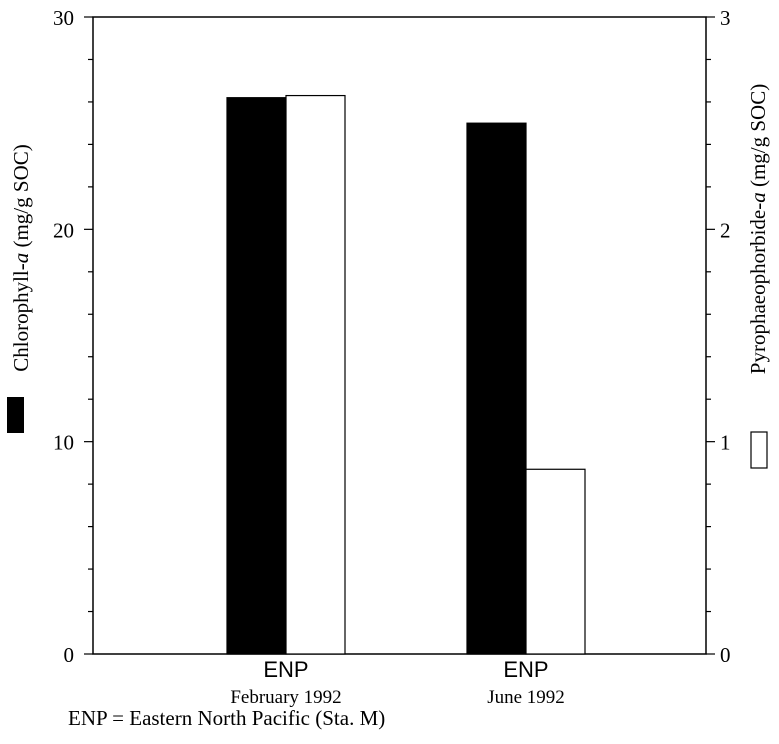  What do you see at coordinates (725, 443) in the screenshot?
I see `right-tick-label: 1` at bounding box center [725, 443].